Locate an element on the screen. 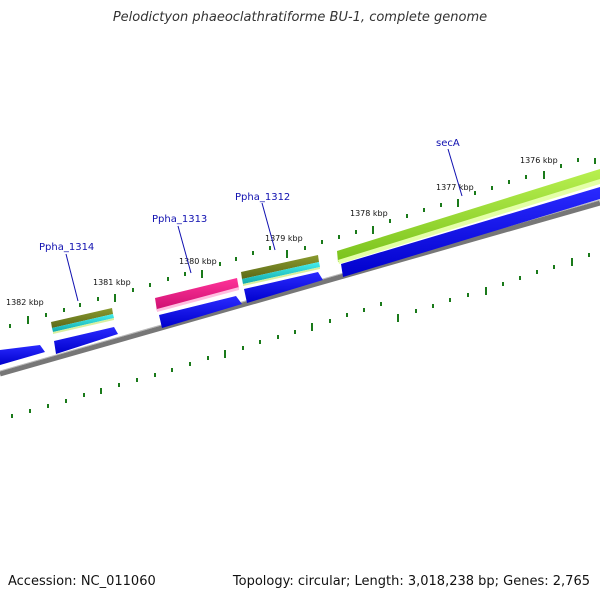 The width and height of the screenshot is (600, 600). gene-label-ppha-1312: Ppha_1312 is located at coordinates (262, 197).